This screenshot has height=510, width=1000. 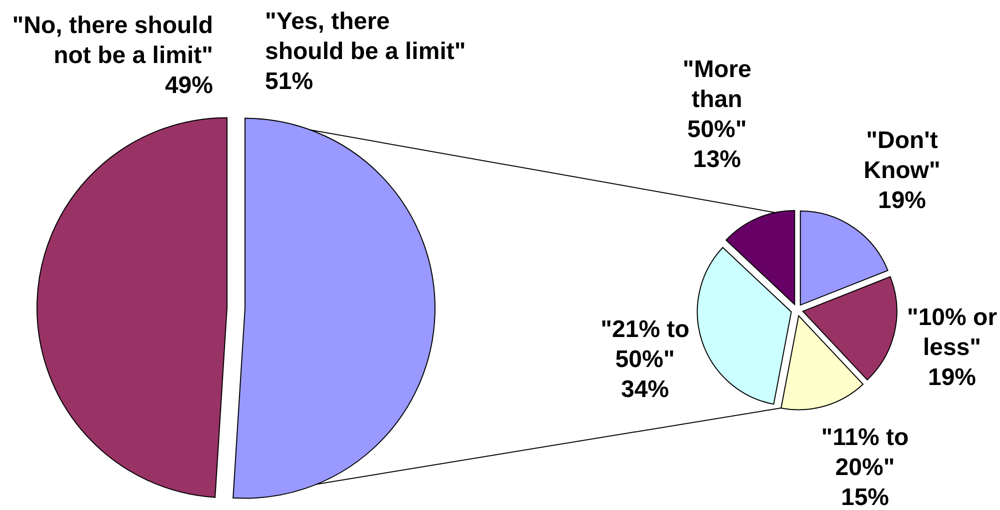 What do you see at coordinates (717, 159) in the screenshot?
I see `data-label: 13%` at bounding box center [717, 159].